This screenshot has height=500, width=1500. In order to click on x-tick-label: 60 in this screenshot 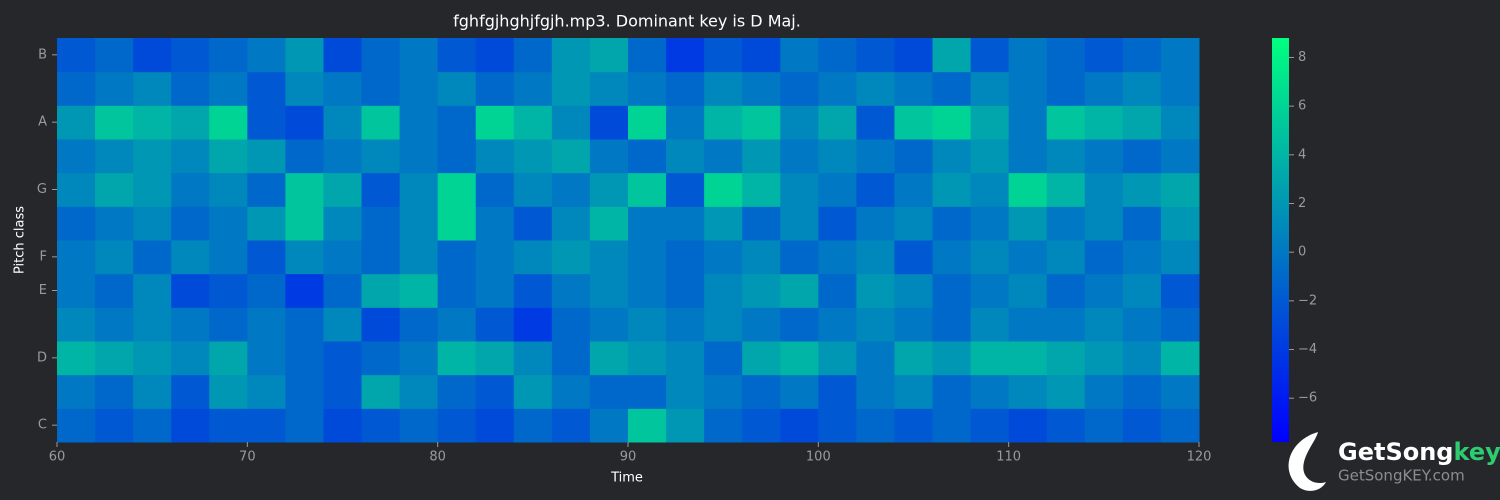, I will do `click(57, 457)`.